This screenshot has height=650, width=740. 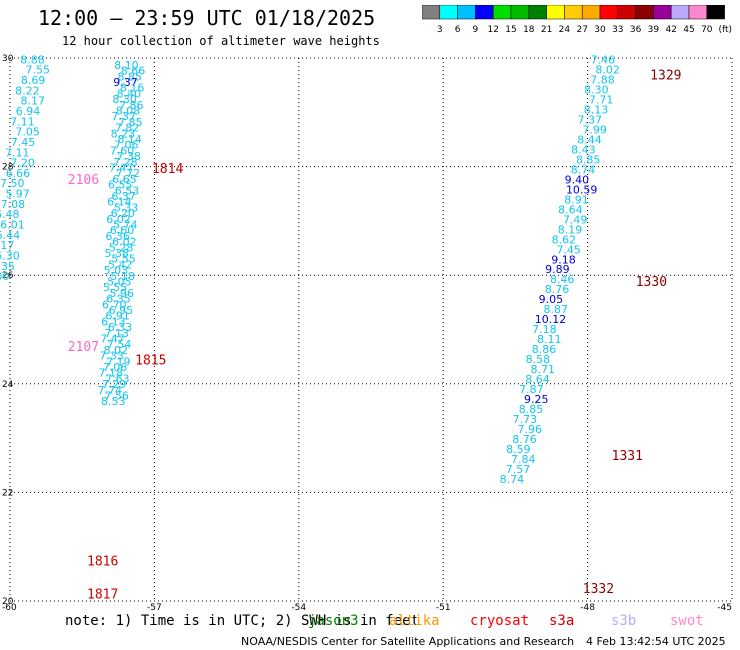 I want to click on wave-height-label: 7.47, so click(x=112, y=339).